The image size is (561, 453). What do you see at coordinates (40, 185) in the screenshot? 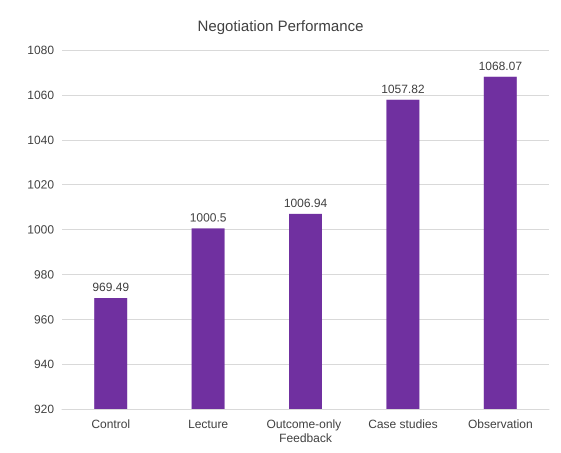
I see `y-tick-label: 1020` at bounding box center [40, 185].